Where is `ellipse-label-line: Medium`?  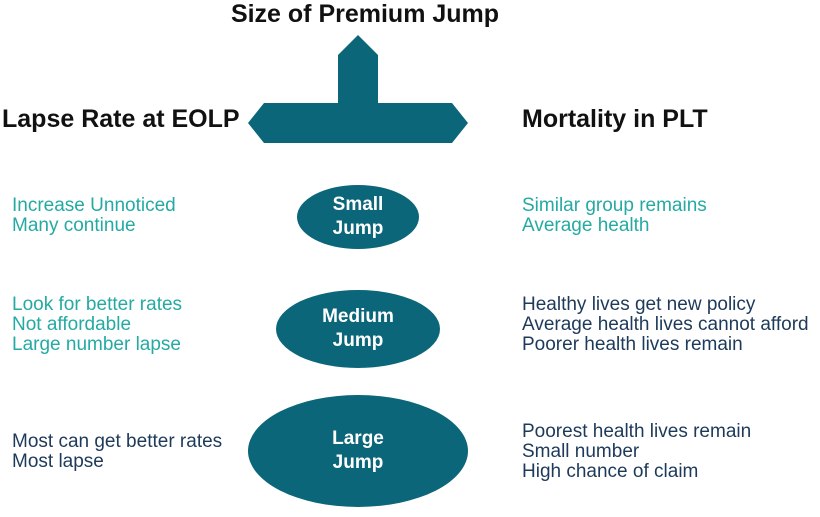
ellipse-label-line: Medium is located at coordinates (358, 316).